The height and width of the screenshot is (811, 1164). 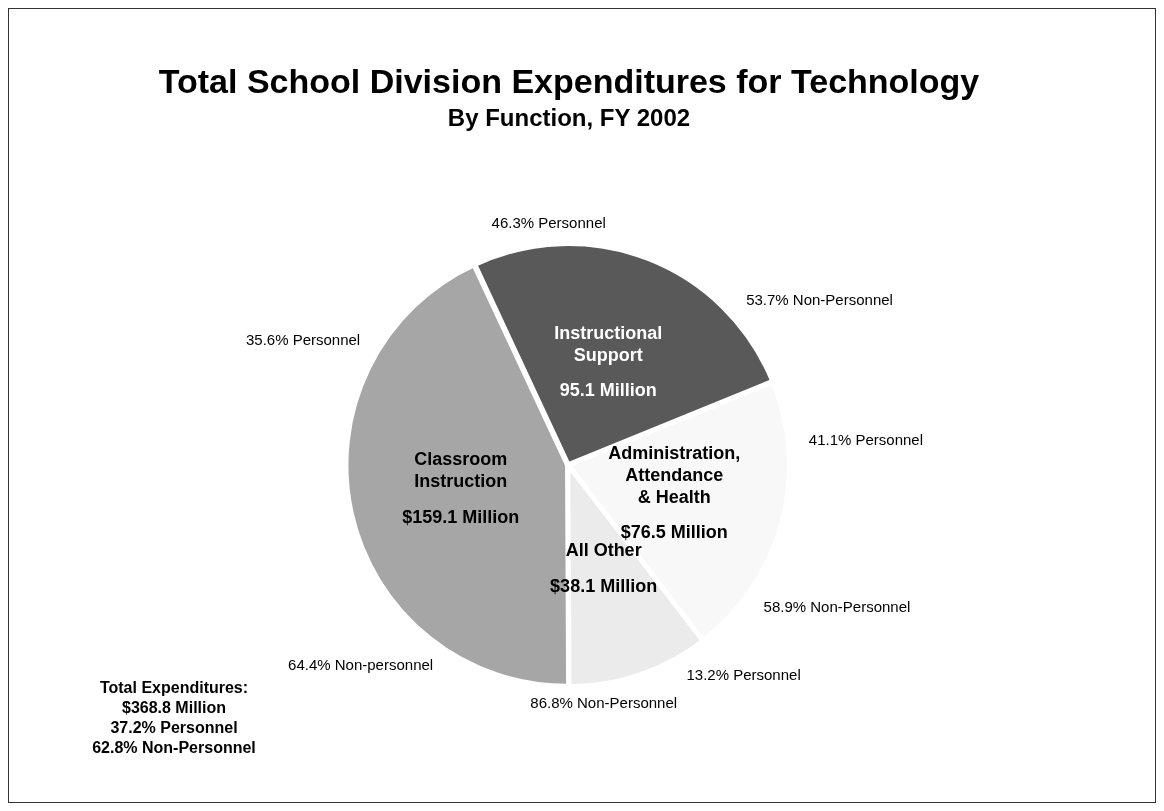 What do you see at coordinates (837, 606) in the screenshot?
I see `text: 58.9% Non-Personnel` at bounding box center [837, 606].